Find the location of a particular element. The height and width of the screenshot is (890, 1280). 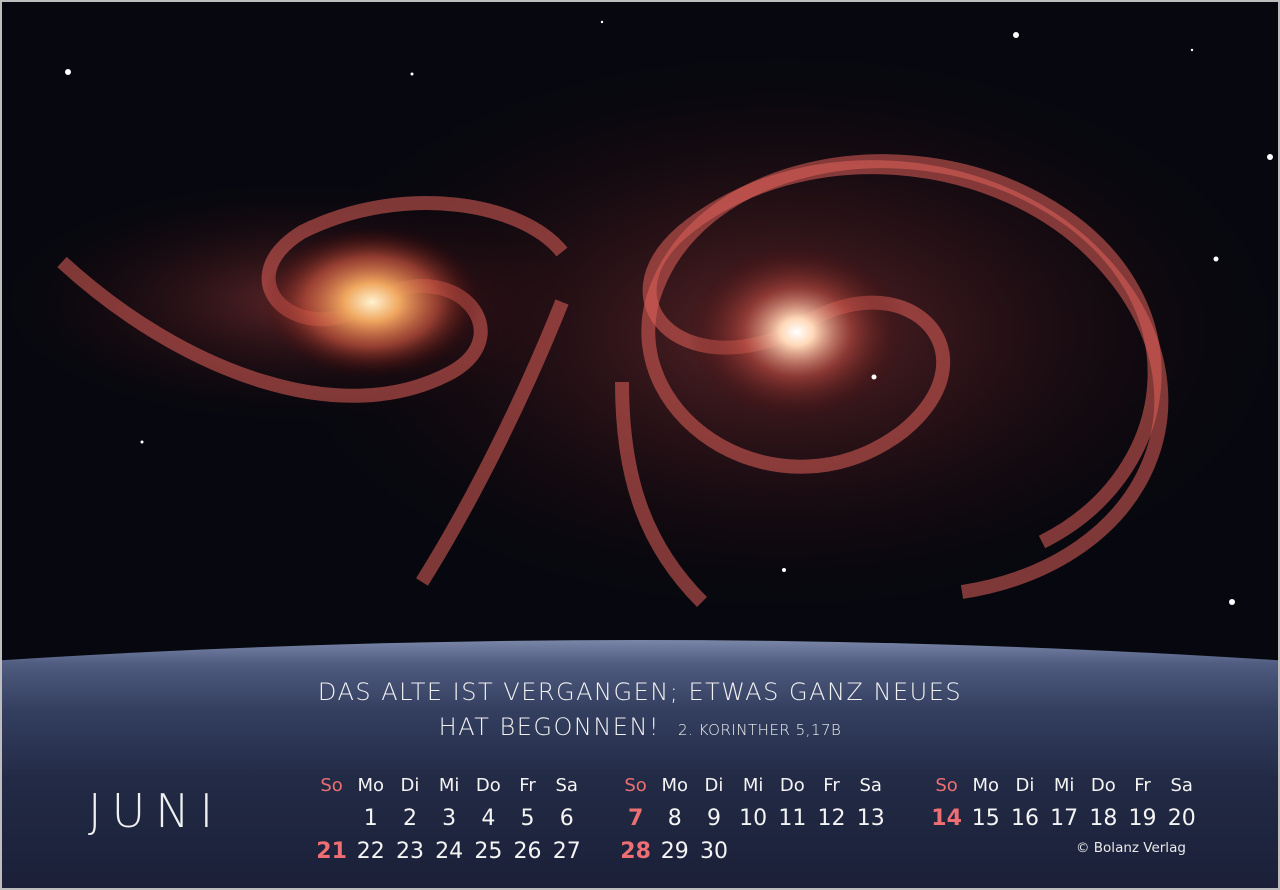

date: 17 is located at coordinates (1064, 818).